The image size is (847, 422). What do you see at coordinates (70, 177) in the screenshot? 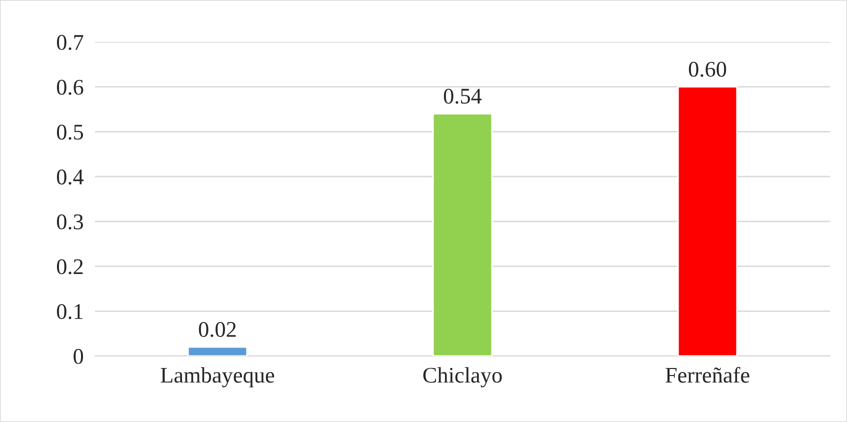
I see `y-tick-label: 0.4` at bounding box center [70, 177].